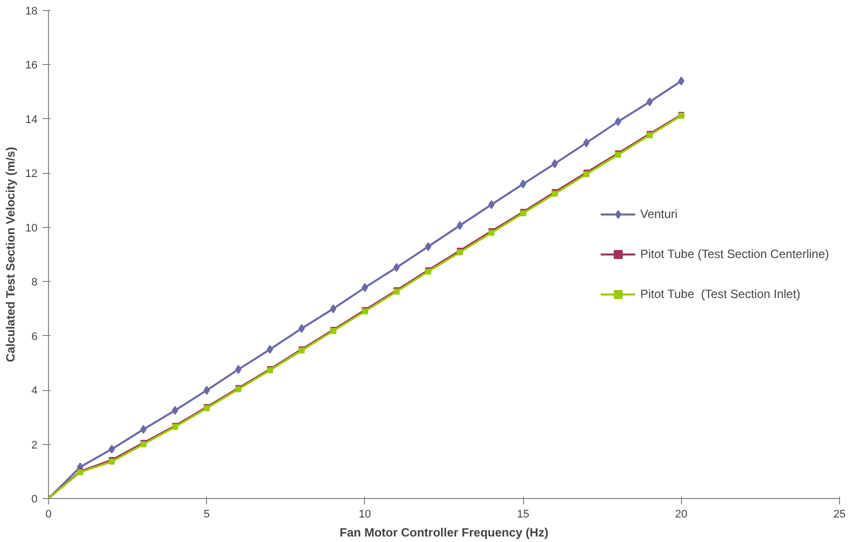 The height and width of the screenshot is (542, 849). What do you see at coordinates (365, 514) in the screenshot?
I see `x-tick-label: 10` at bounding box center [365, 514].